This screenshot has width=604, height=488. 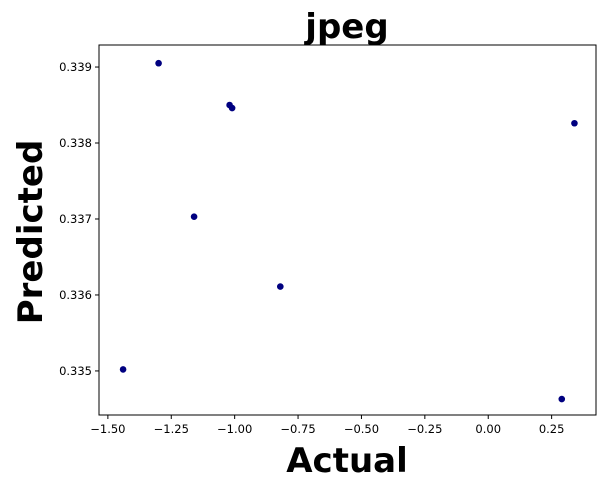 I want to click on x-tick-label: −0.75, so click(x=297, y=429).